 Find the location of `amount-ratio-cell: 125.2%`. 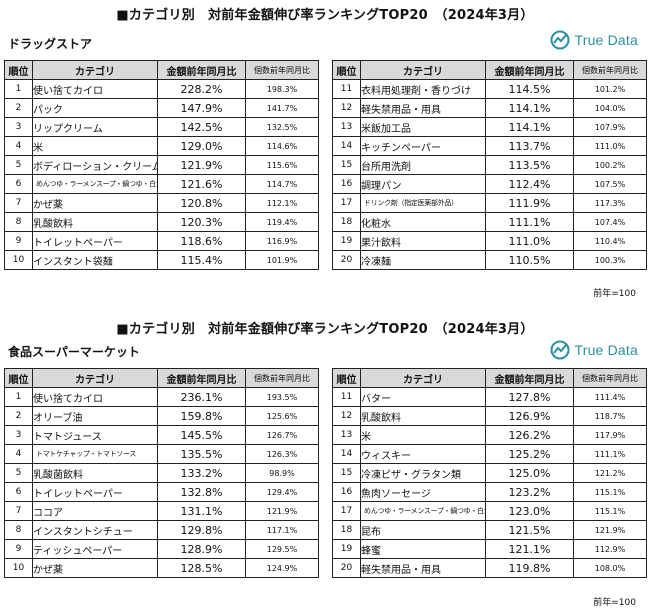

amount-ratio-cell: 125.2% is located at coordinates (529, 454).